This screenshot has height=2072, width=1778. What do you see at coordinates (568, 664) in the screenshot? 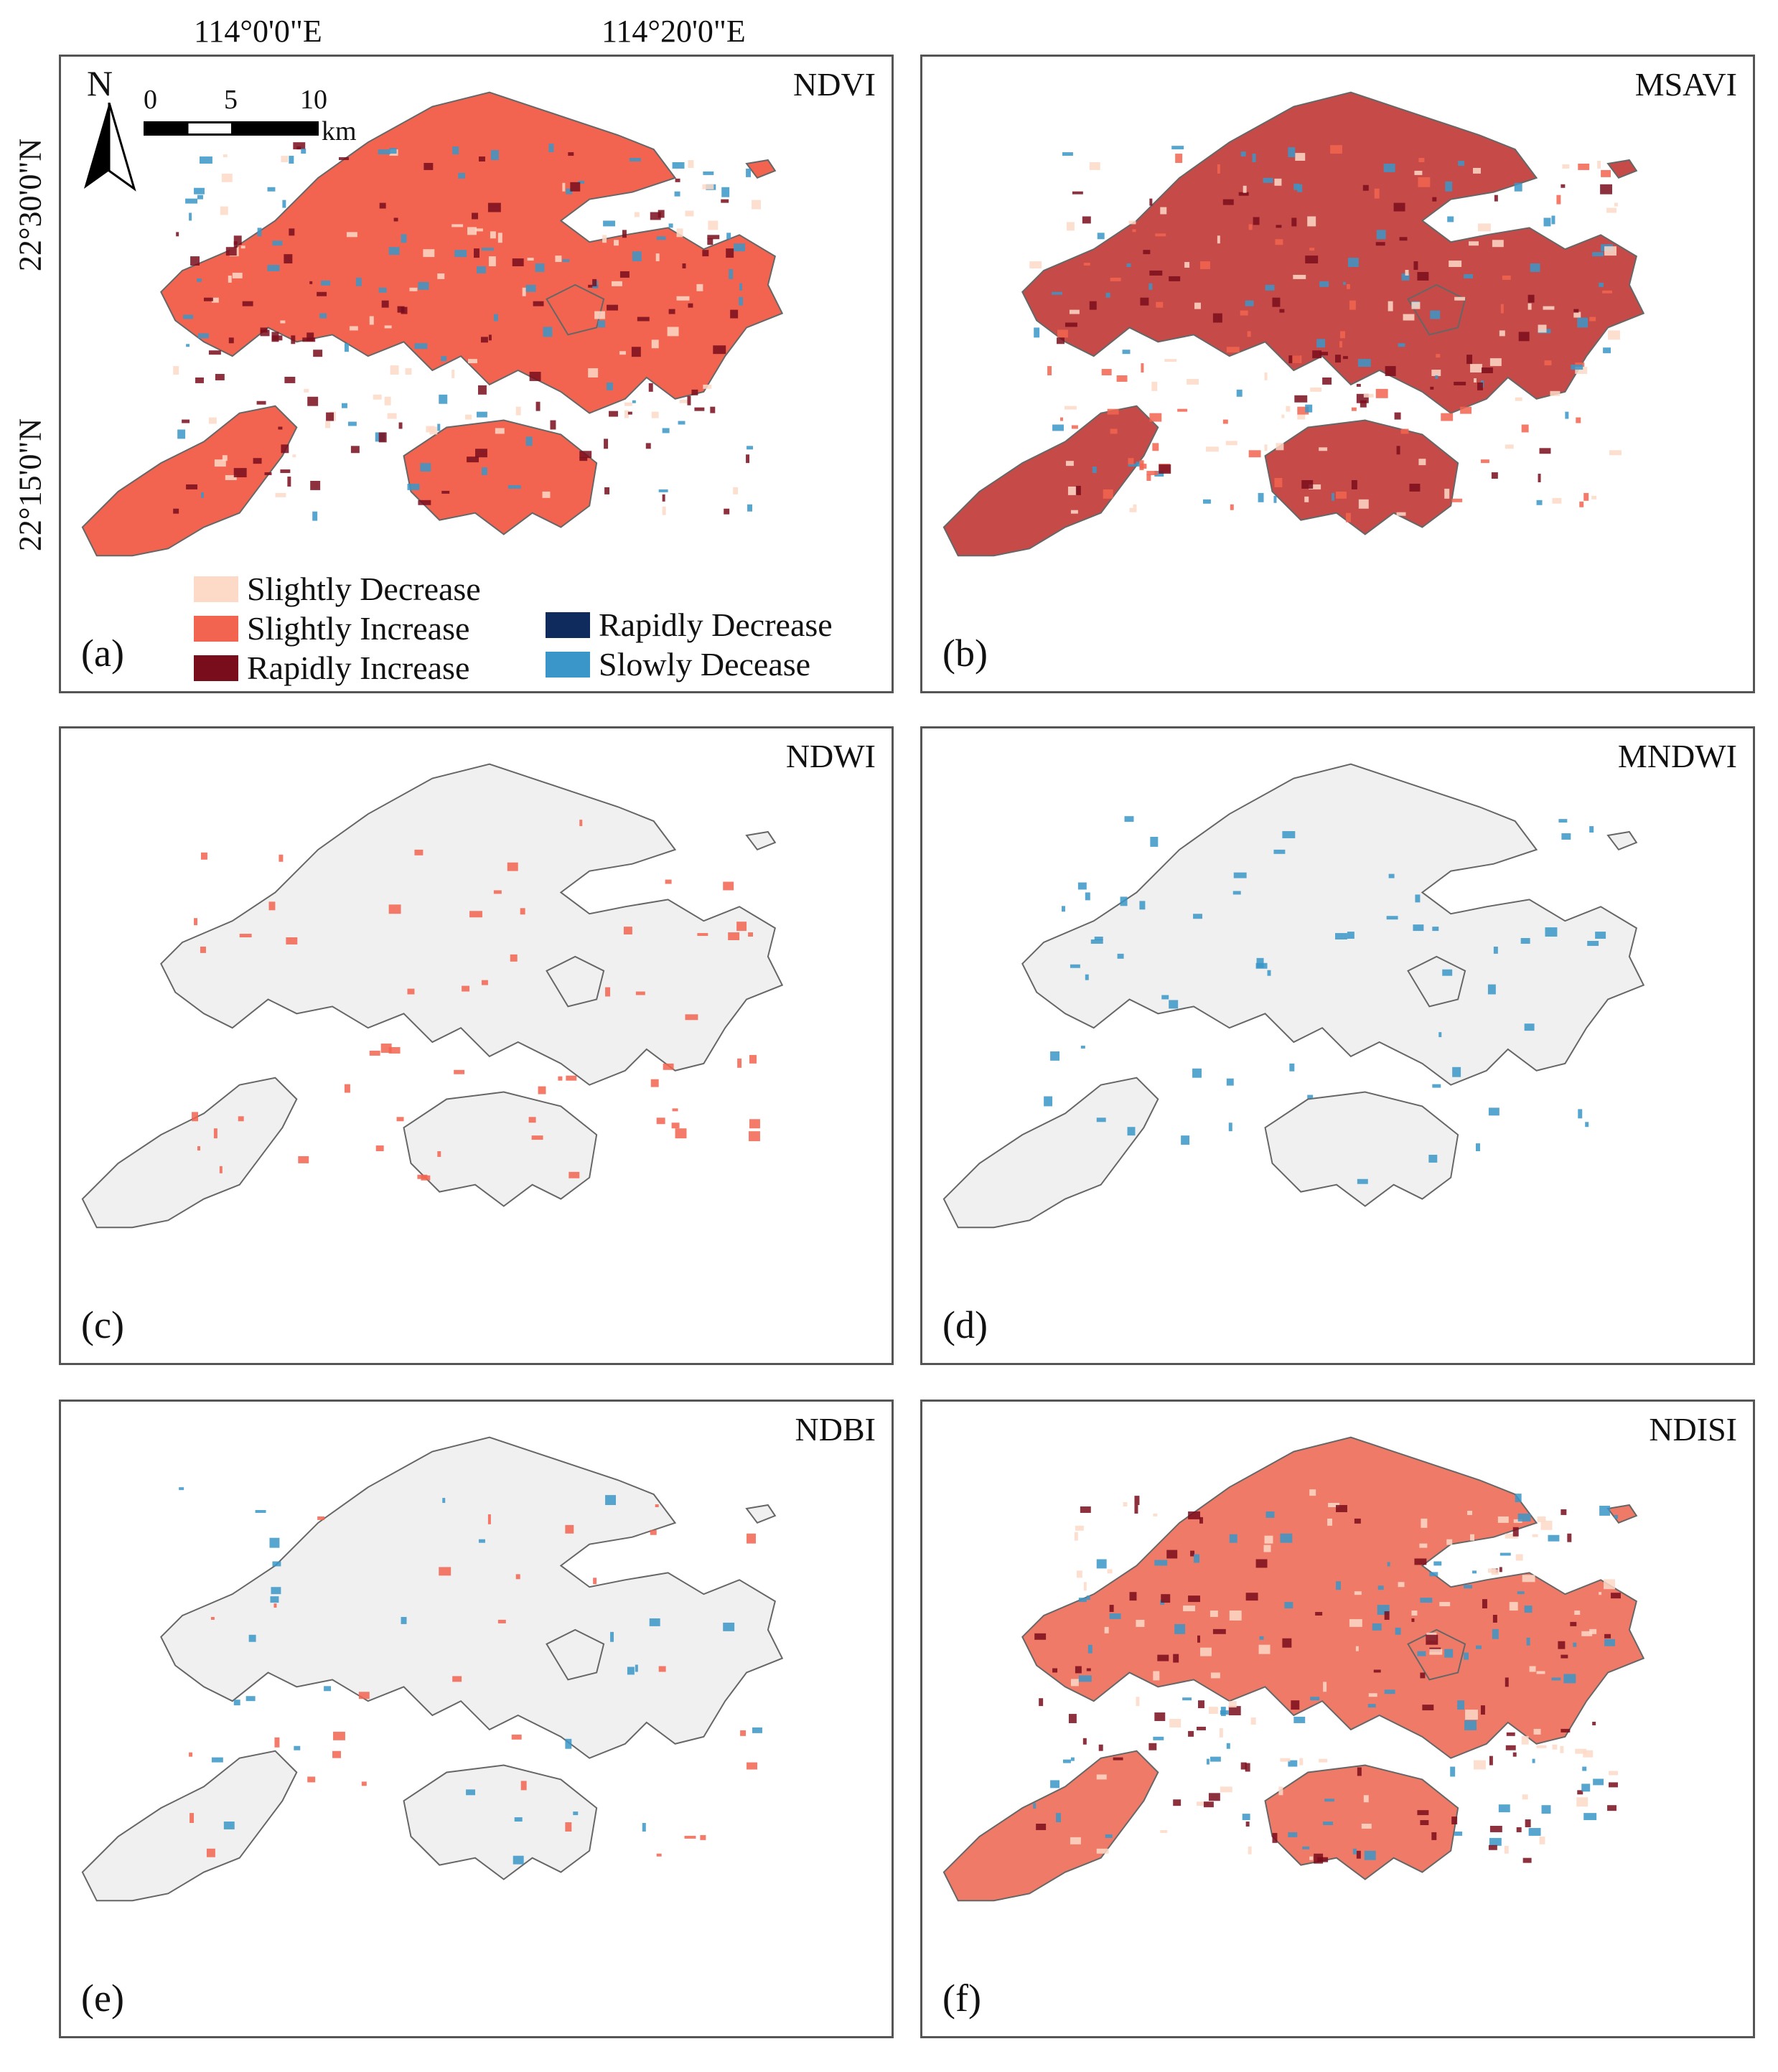
I see `legend-swatch` at bounding box center [568, 664].